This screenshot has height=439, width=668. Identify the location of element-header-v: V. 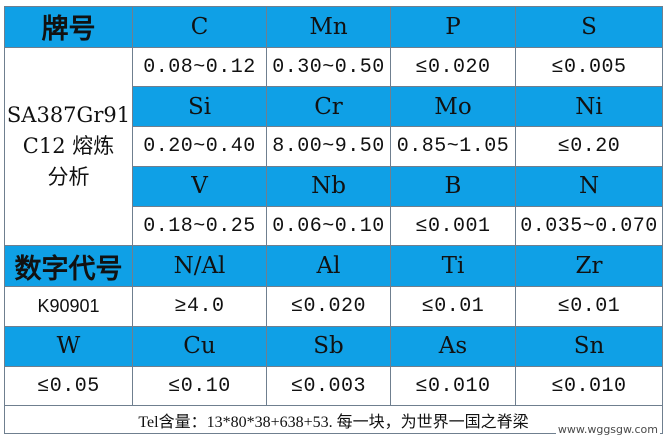
(199, 186).